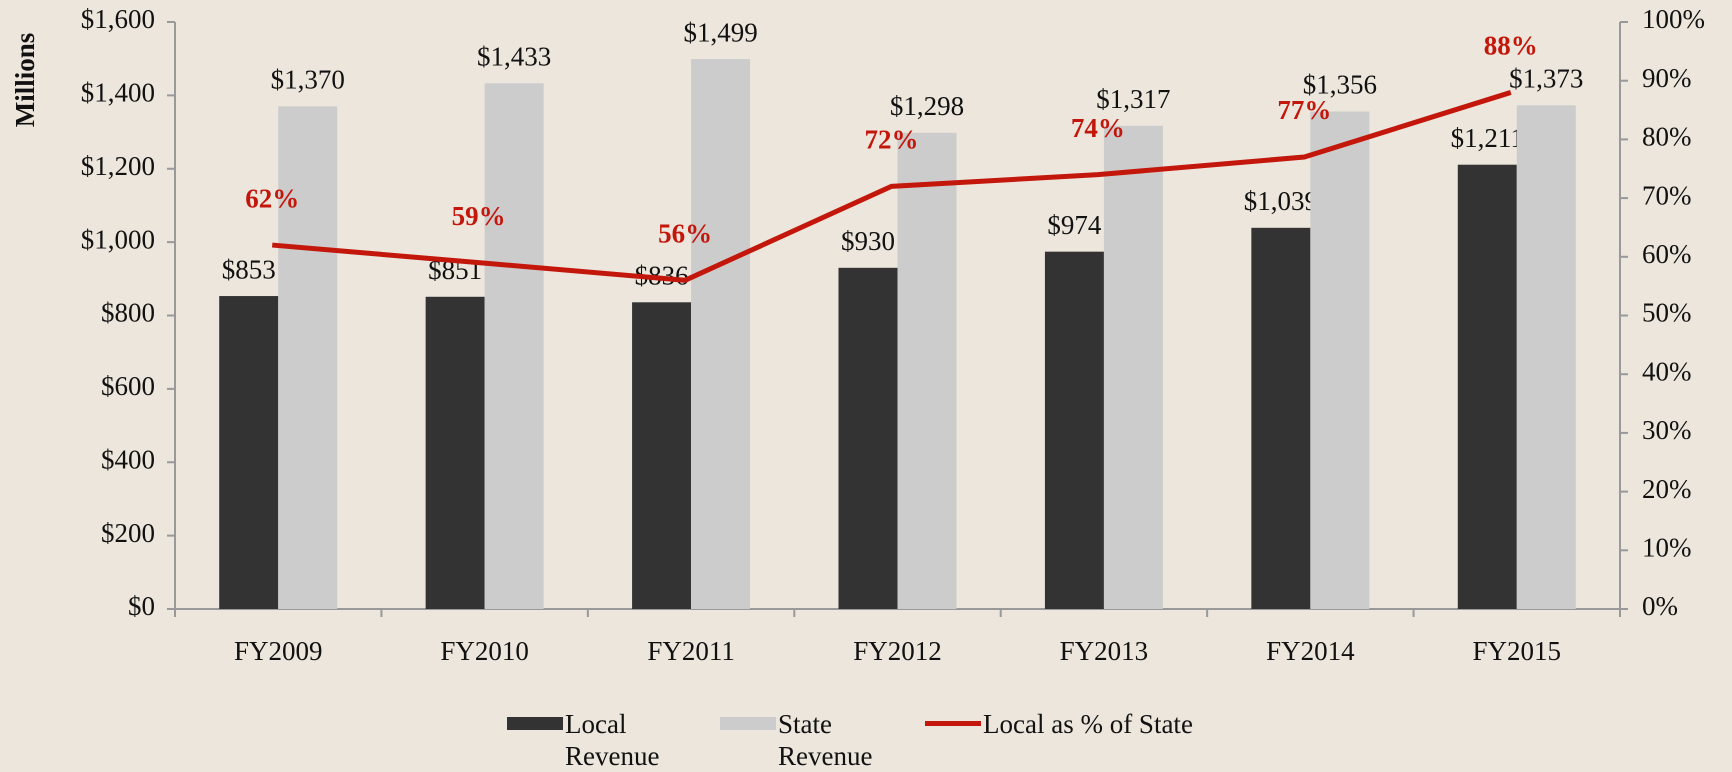  Describe the element at coordinates (1310, 651) in the screenshot. I see `x-tick-label: FY2014` at that location.